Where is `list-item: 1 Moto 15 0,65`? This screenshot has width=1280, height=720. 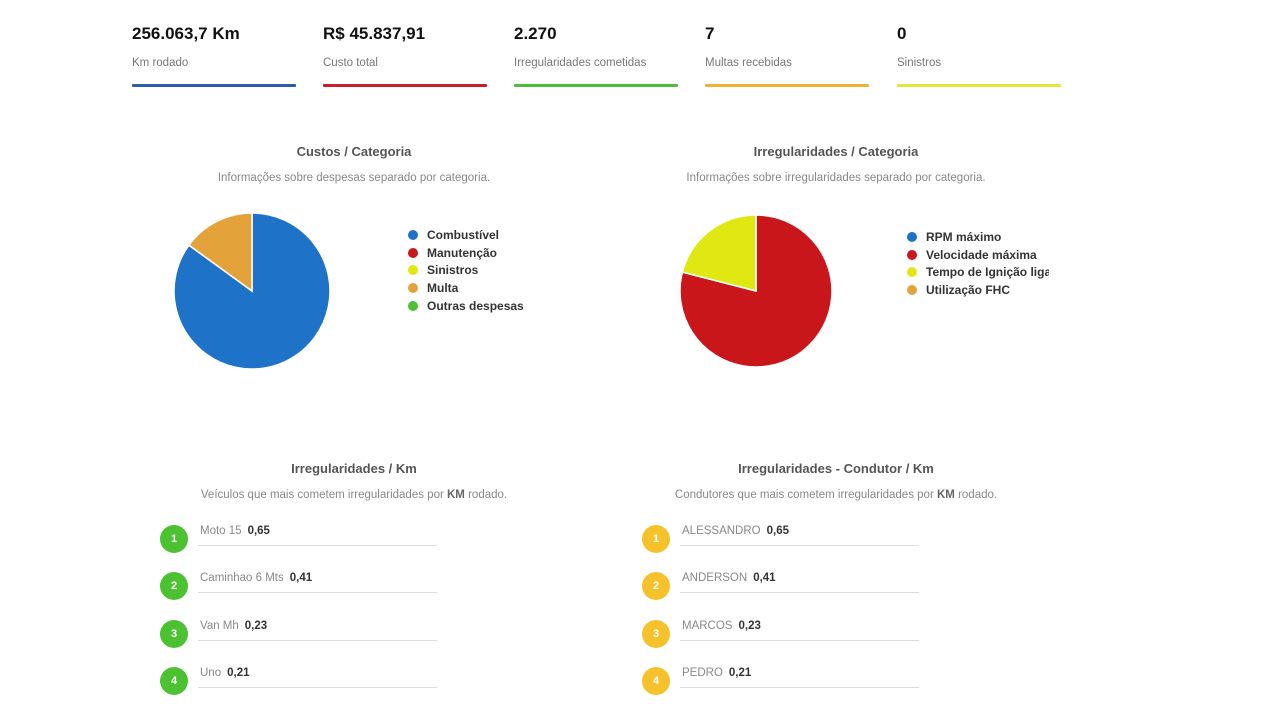 list-item: 1 Moto 15 0,65 is located at coordinates (298, 546).